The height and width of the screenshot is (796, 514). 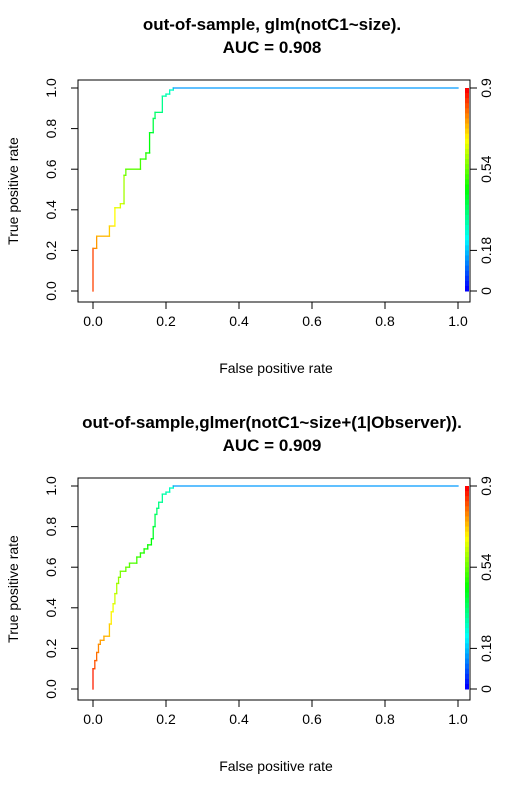 What do you see at coordinates (385, 719) in the screenshot?
I see `x-tick-label: 0.8` at bounding box center [385, 719].